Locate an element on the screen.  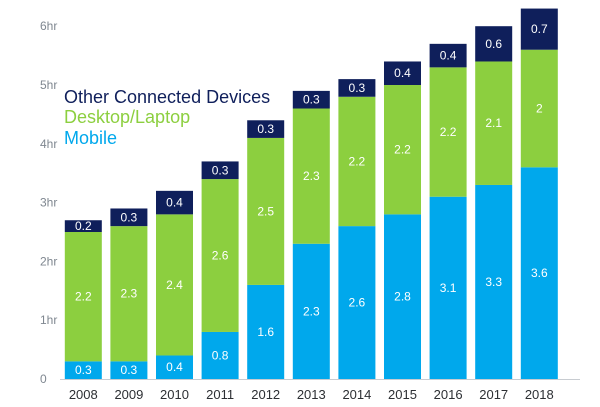
x-category-label: 2009 is located at coordinates (128, 394).